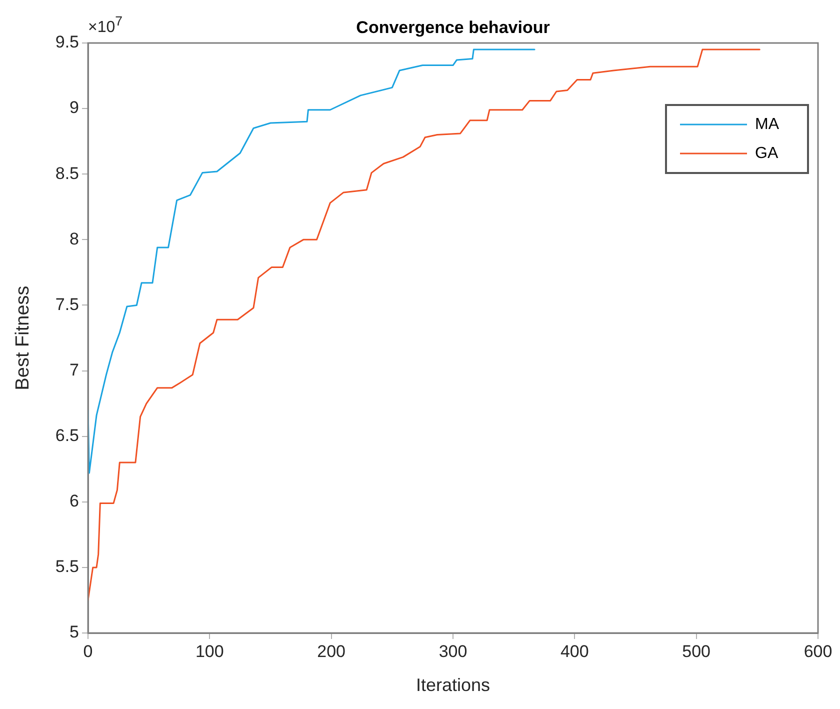  I want to click on y-tick-label: 7.5, so click(67, 304).